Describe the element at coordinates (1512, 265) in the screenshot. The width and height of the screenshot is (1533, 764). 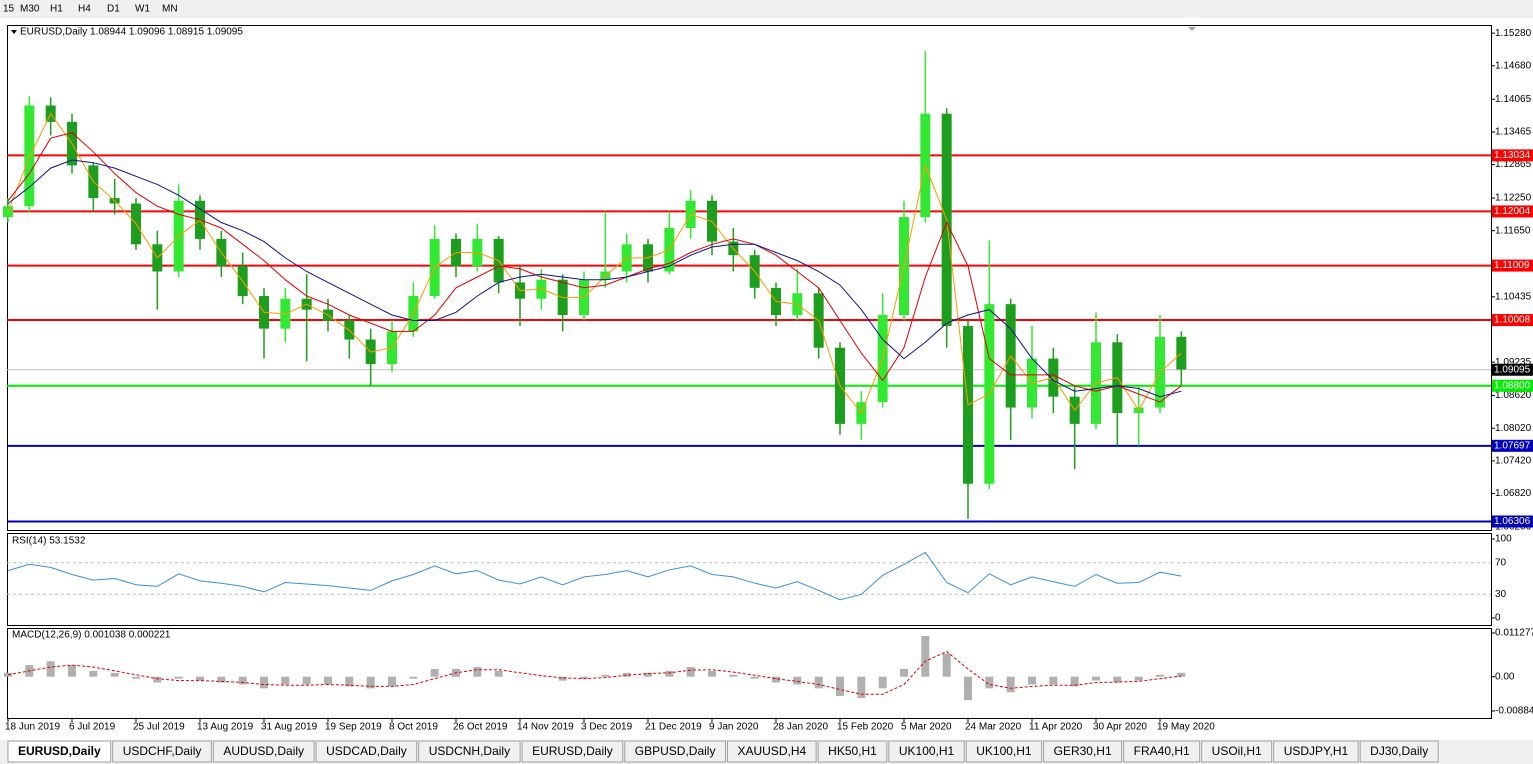
I see `level-label: 1.11009` at that location.